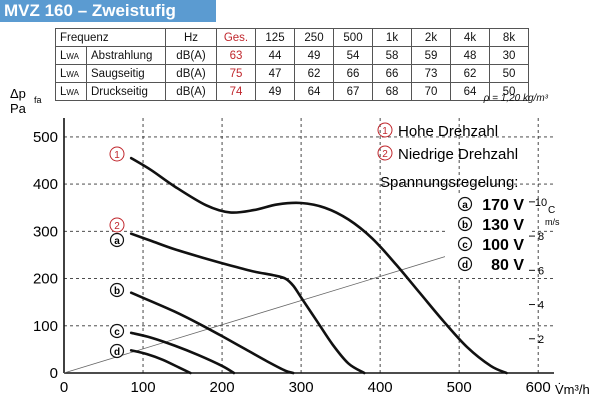  I want to click on legend-voltage-symbol-b, so click(465, 224).